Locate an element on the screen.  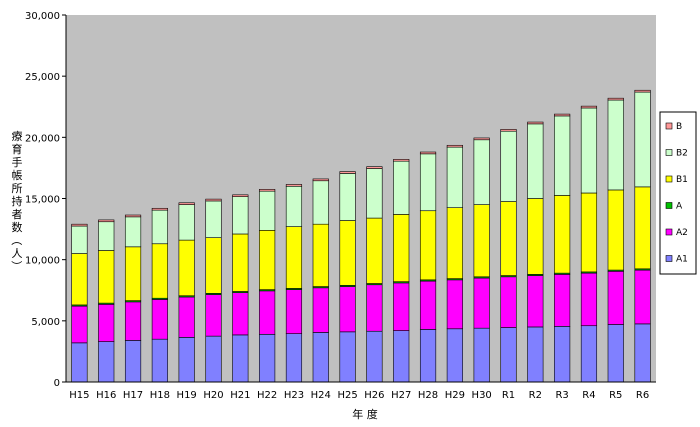
x-tick-label: R1 is located at coordinates (508, 395).